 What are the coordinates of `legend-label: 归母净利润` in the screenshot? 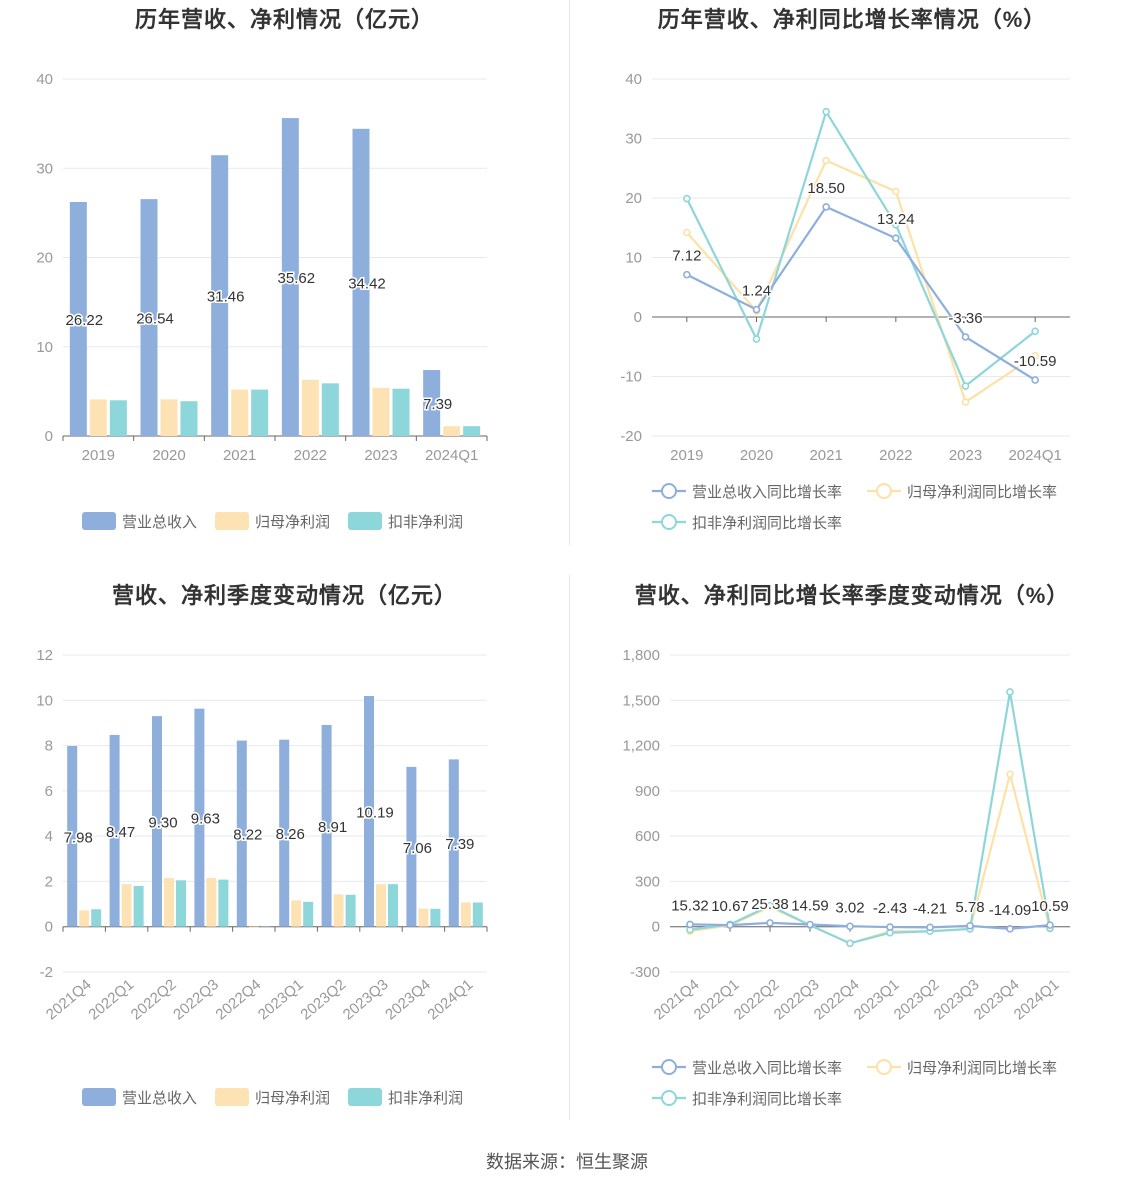 It's located at (292, 522).